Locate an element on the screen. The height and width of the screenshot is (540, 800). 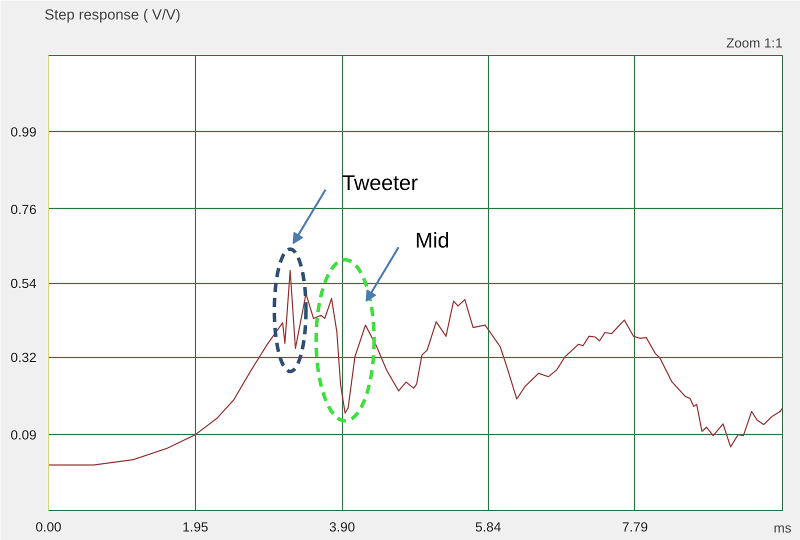
x-tick-label: 0.00 is located at coordinates (49, 527).